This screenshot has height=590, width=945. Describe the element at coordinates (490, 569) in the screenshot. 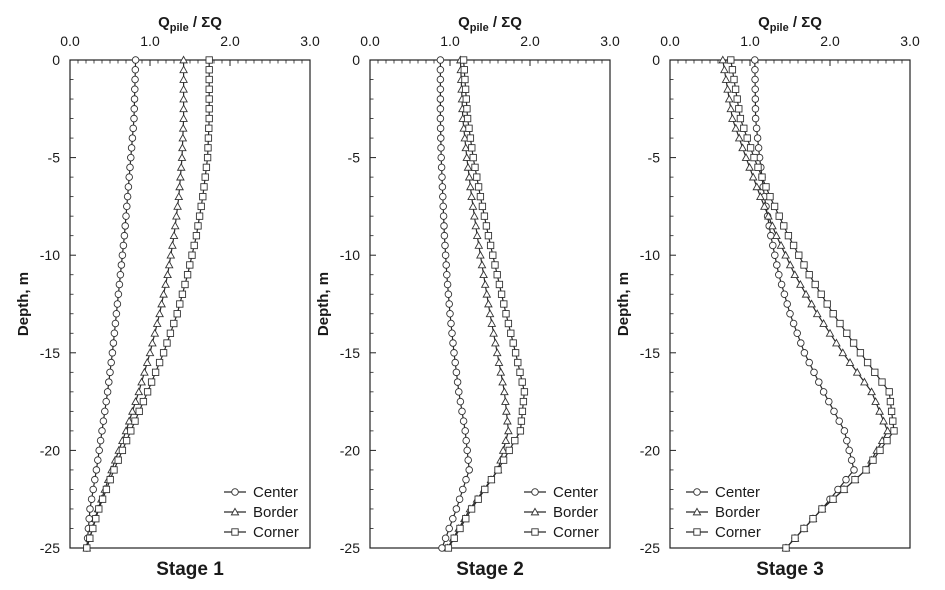

I see `stage-title: Stage 2` at that location.